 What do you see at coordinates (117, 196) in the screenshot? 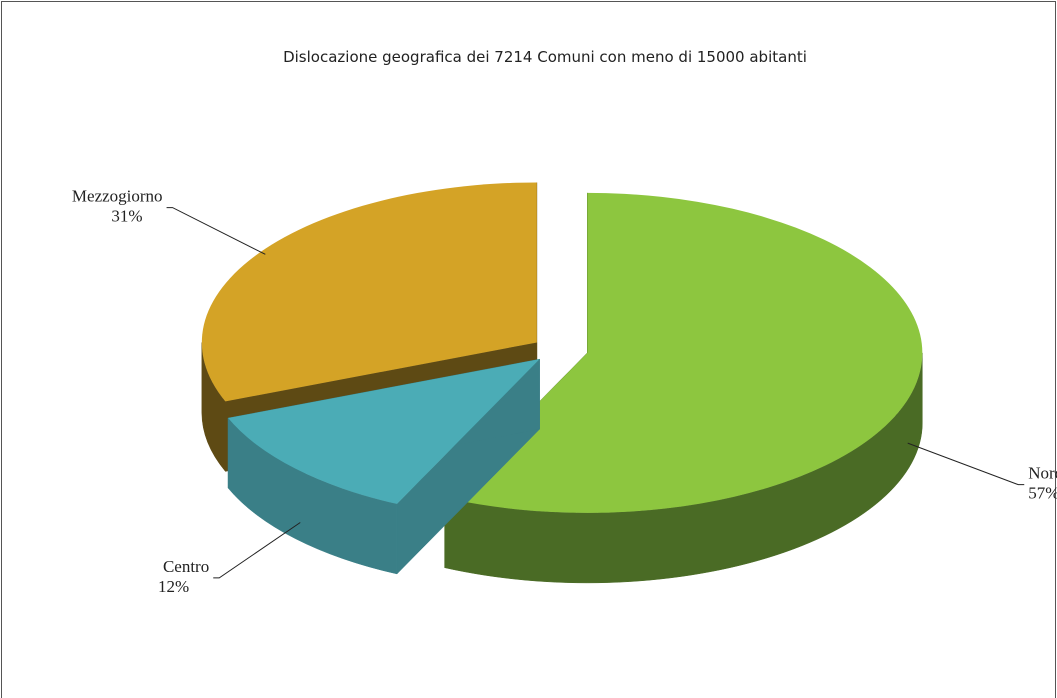
I see `slice-label: Mezzogiorno` at bounding box center [117, 196].